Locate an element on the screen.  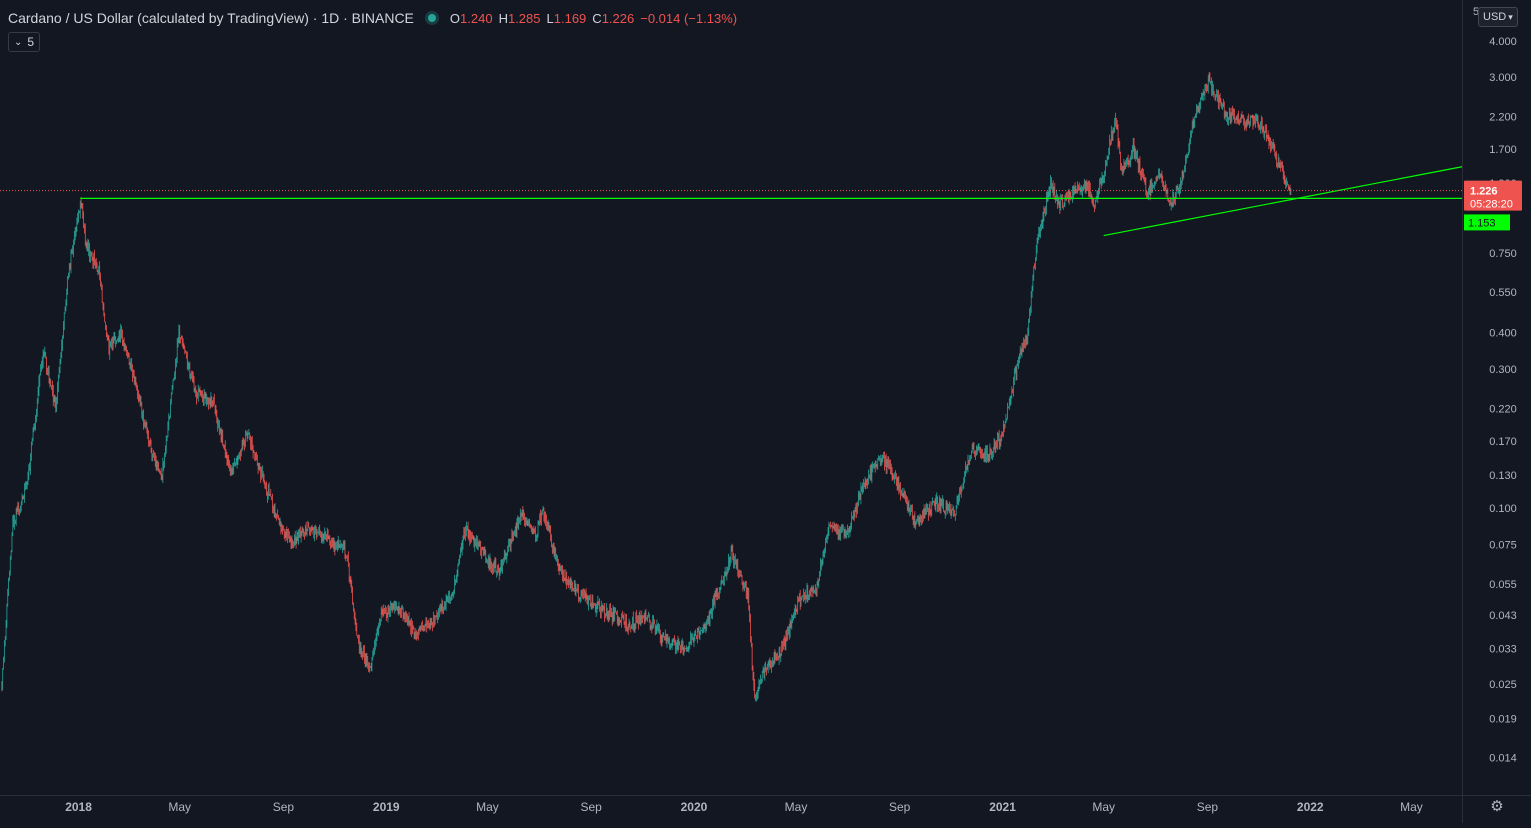
price-tick-label: 1.700 is located at coordinates (1503, 150).